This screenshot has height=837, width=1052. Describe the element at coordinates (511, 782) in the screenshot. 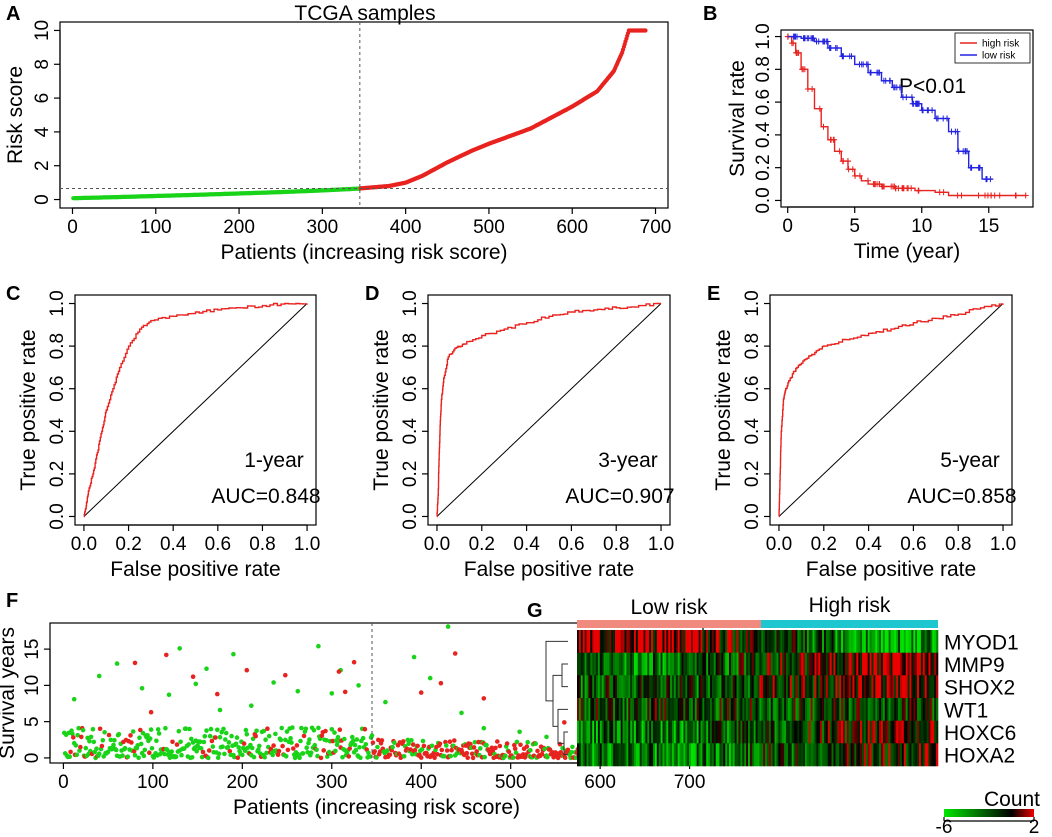

I see `x-tick-label: 500` at that location.